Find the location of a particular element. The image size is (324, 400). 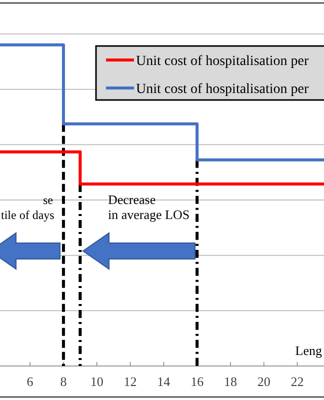

annotation: Decrease in average LOS is located at coordinates (149, 207).